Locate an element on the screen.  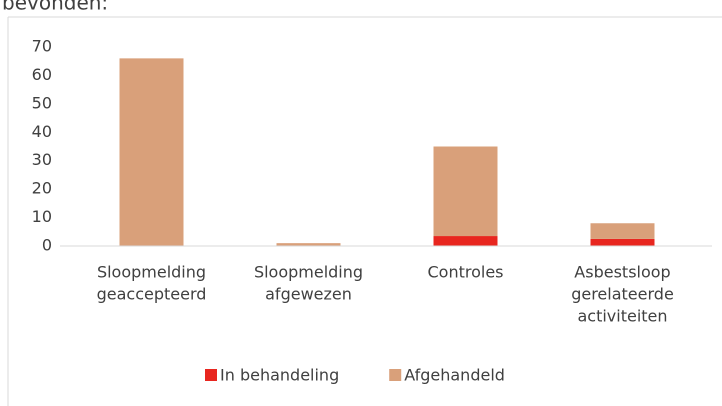
y-tick-label: 40 is located at coordinates (42, 131).